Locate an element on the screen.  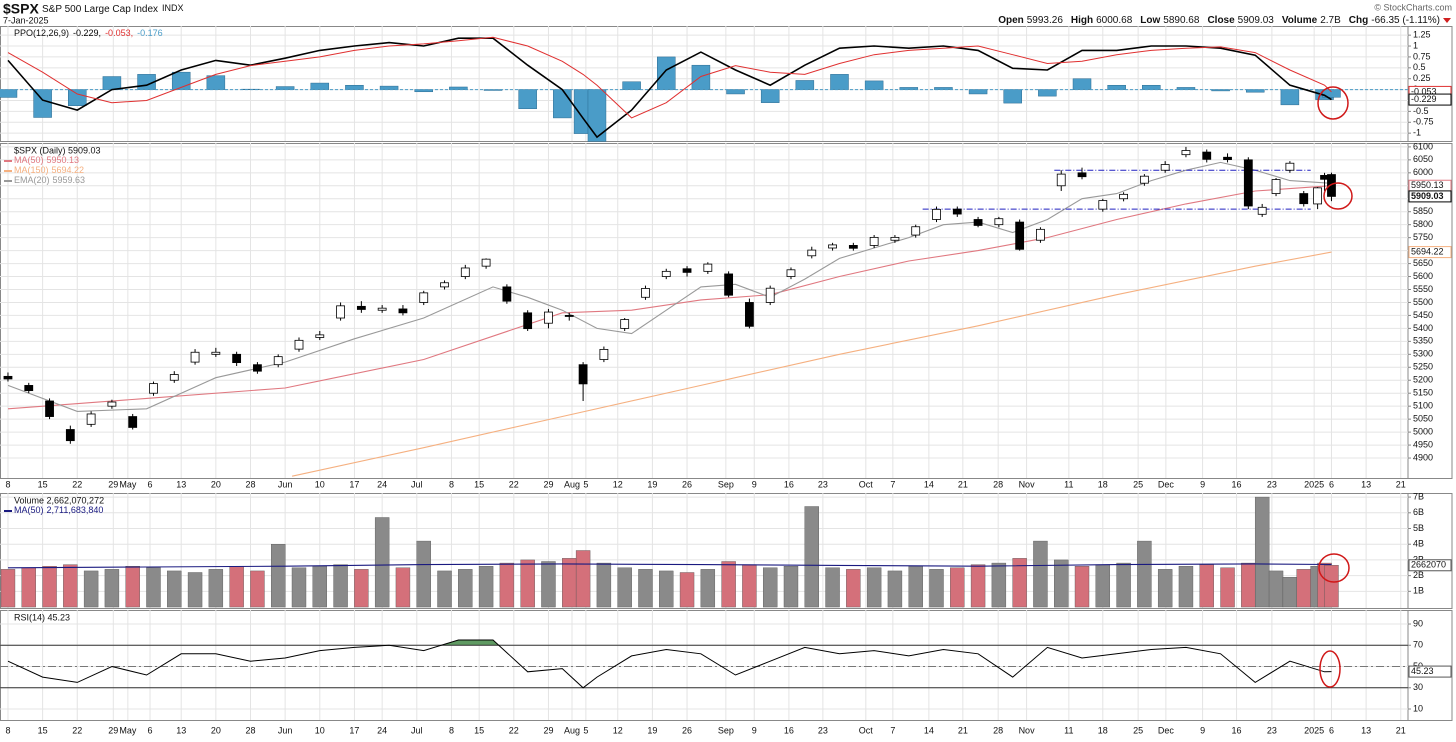
legend-name: MA(50) is located at coordinates (29, 510).